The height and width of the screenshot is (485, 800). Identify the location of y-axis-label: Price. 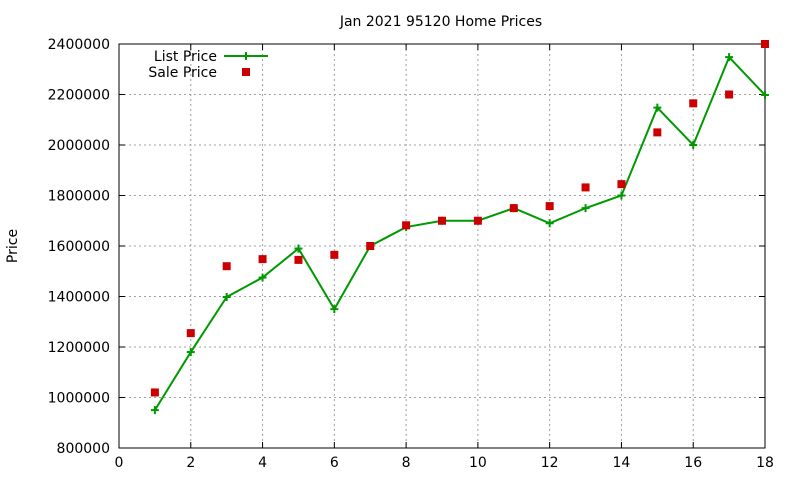
(13, 246).